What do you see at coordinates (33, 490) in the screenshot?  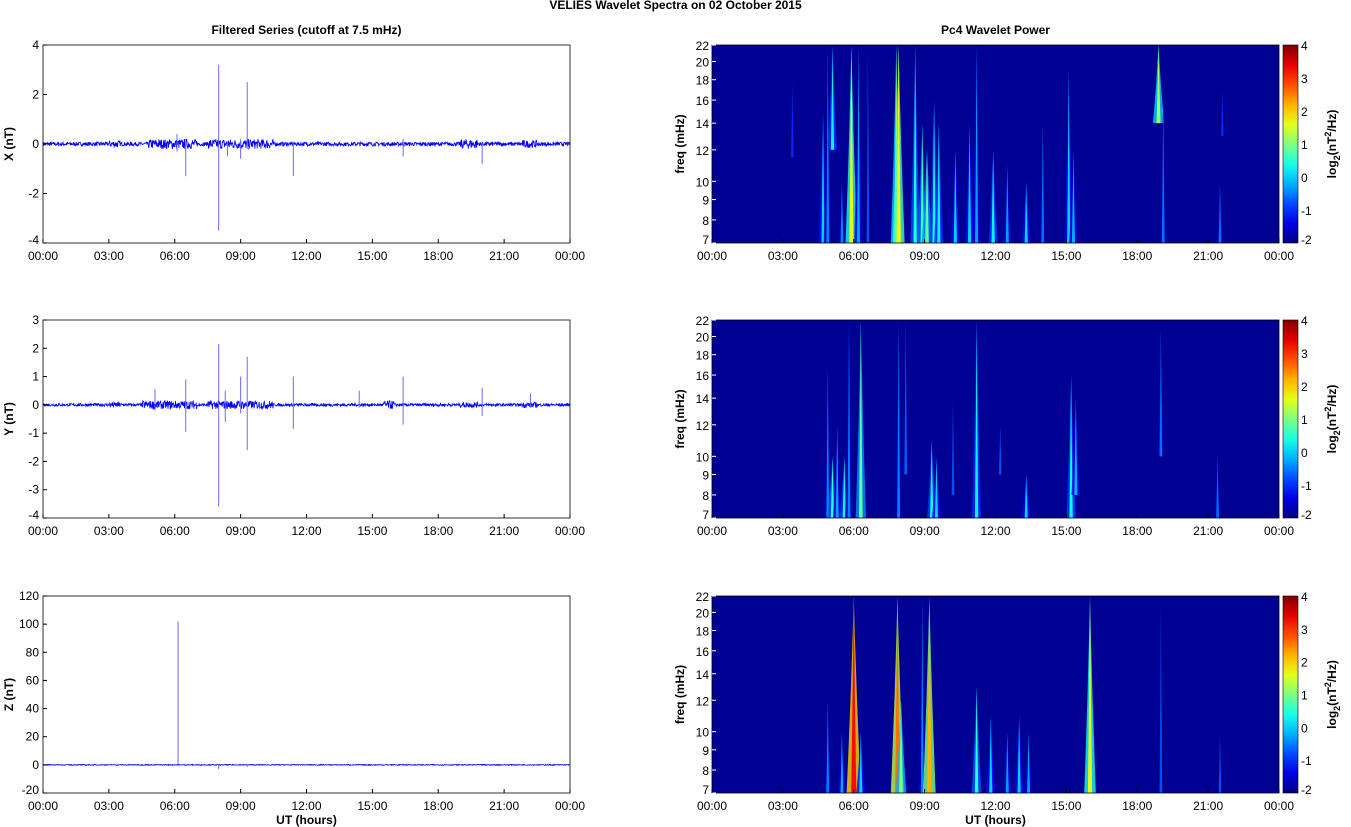 I see `y-tick-label: -3` at bounding box center [33, 490].